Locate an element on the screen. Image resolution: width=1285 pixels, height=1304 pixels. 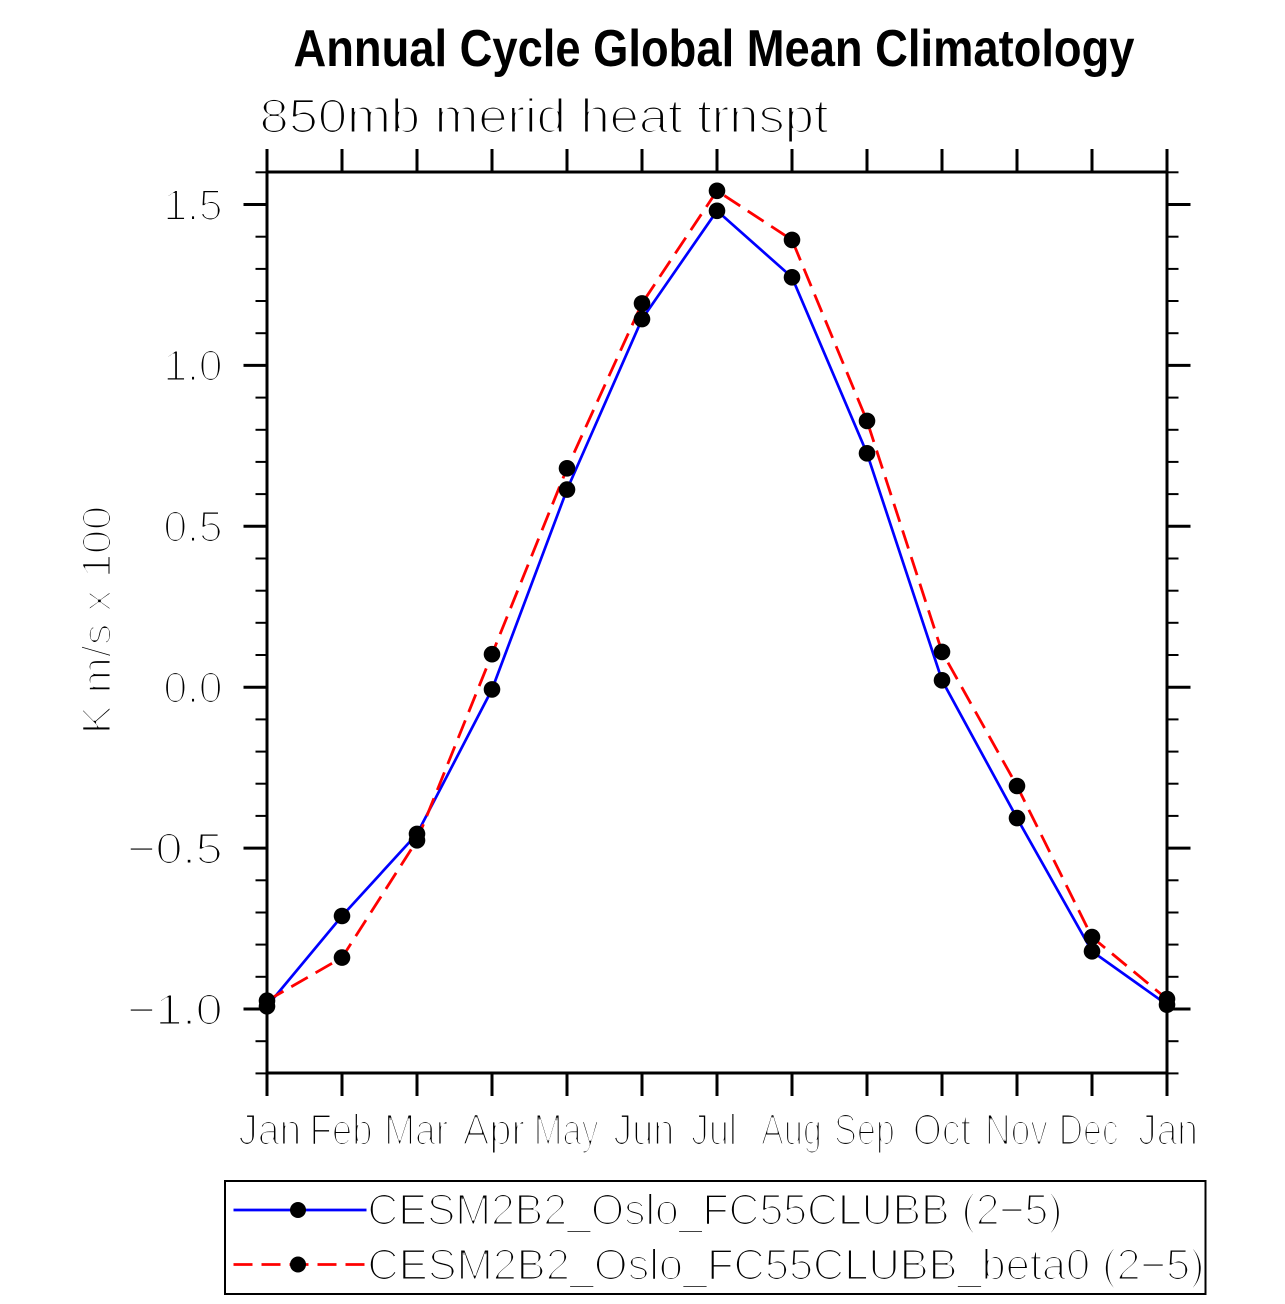
svg-text: Nov is located at coordinates (1016, 1131).